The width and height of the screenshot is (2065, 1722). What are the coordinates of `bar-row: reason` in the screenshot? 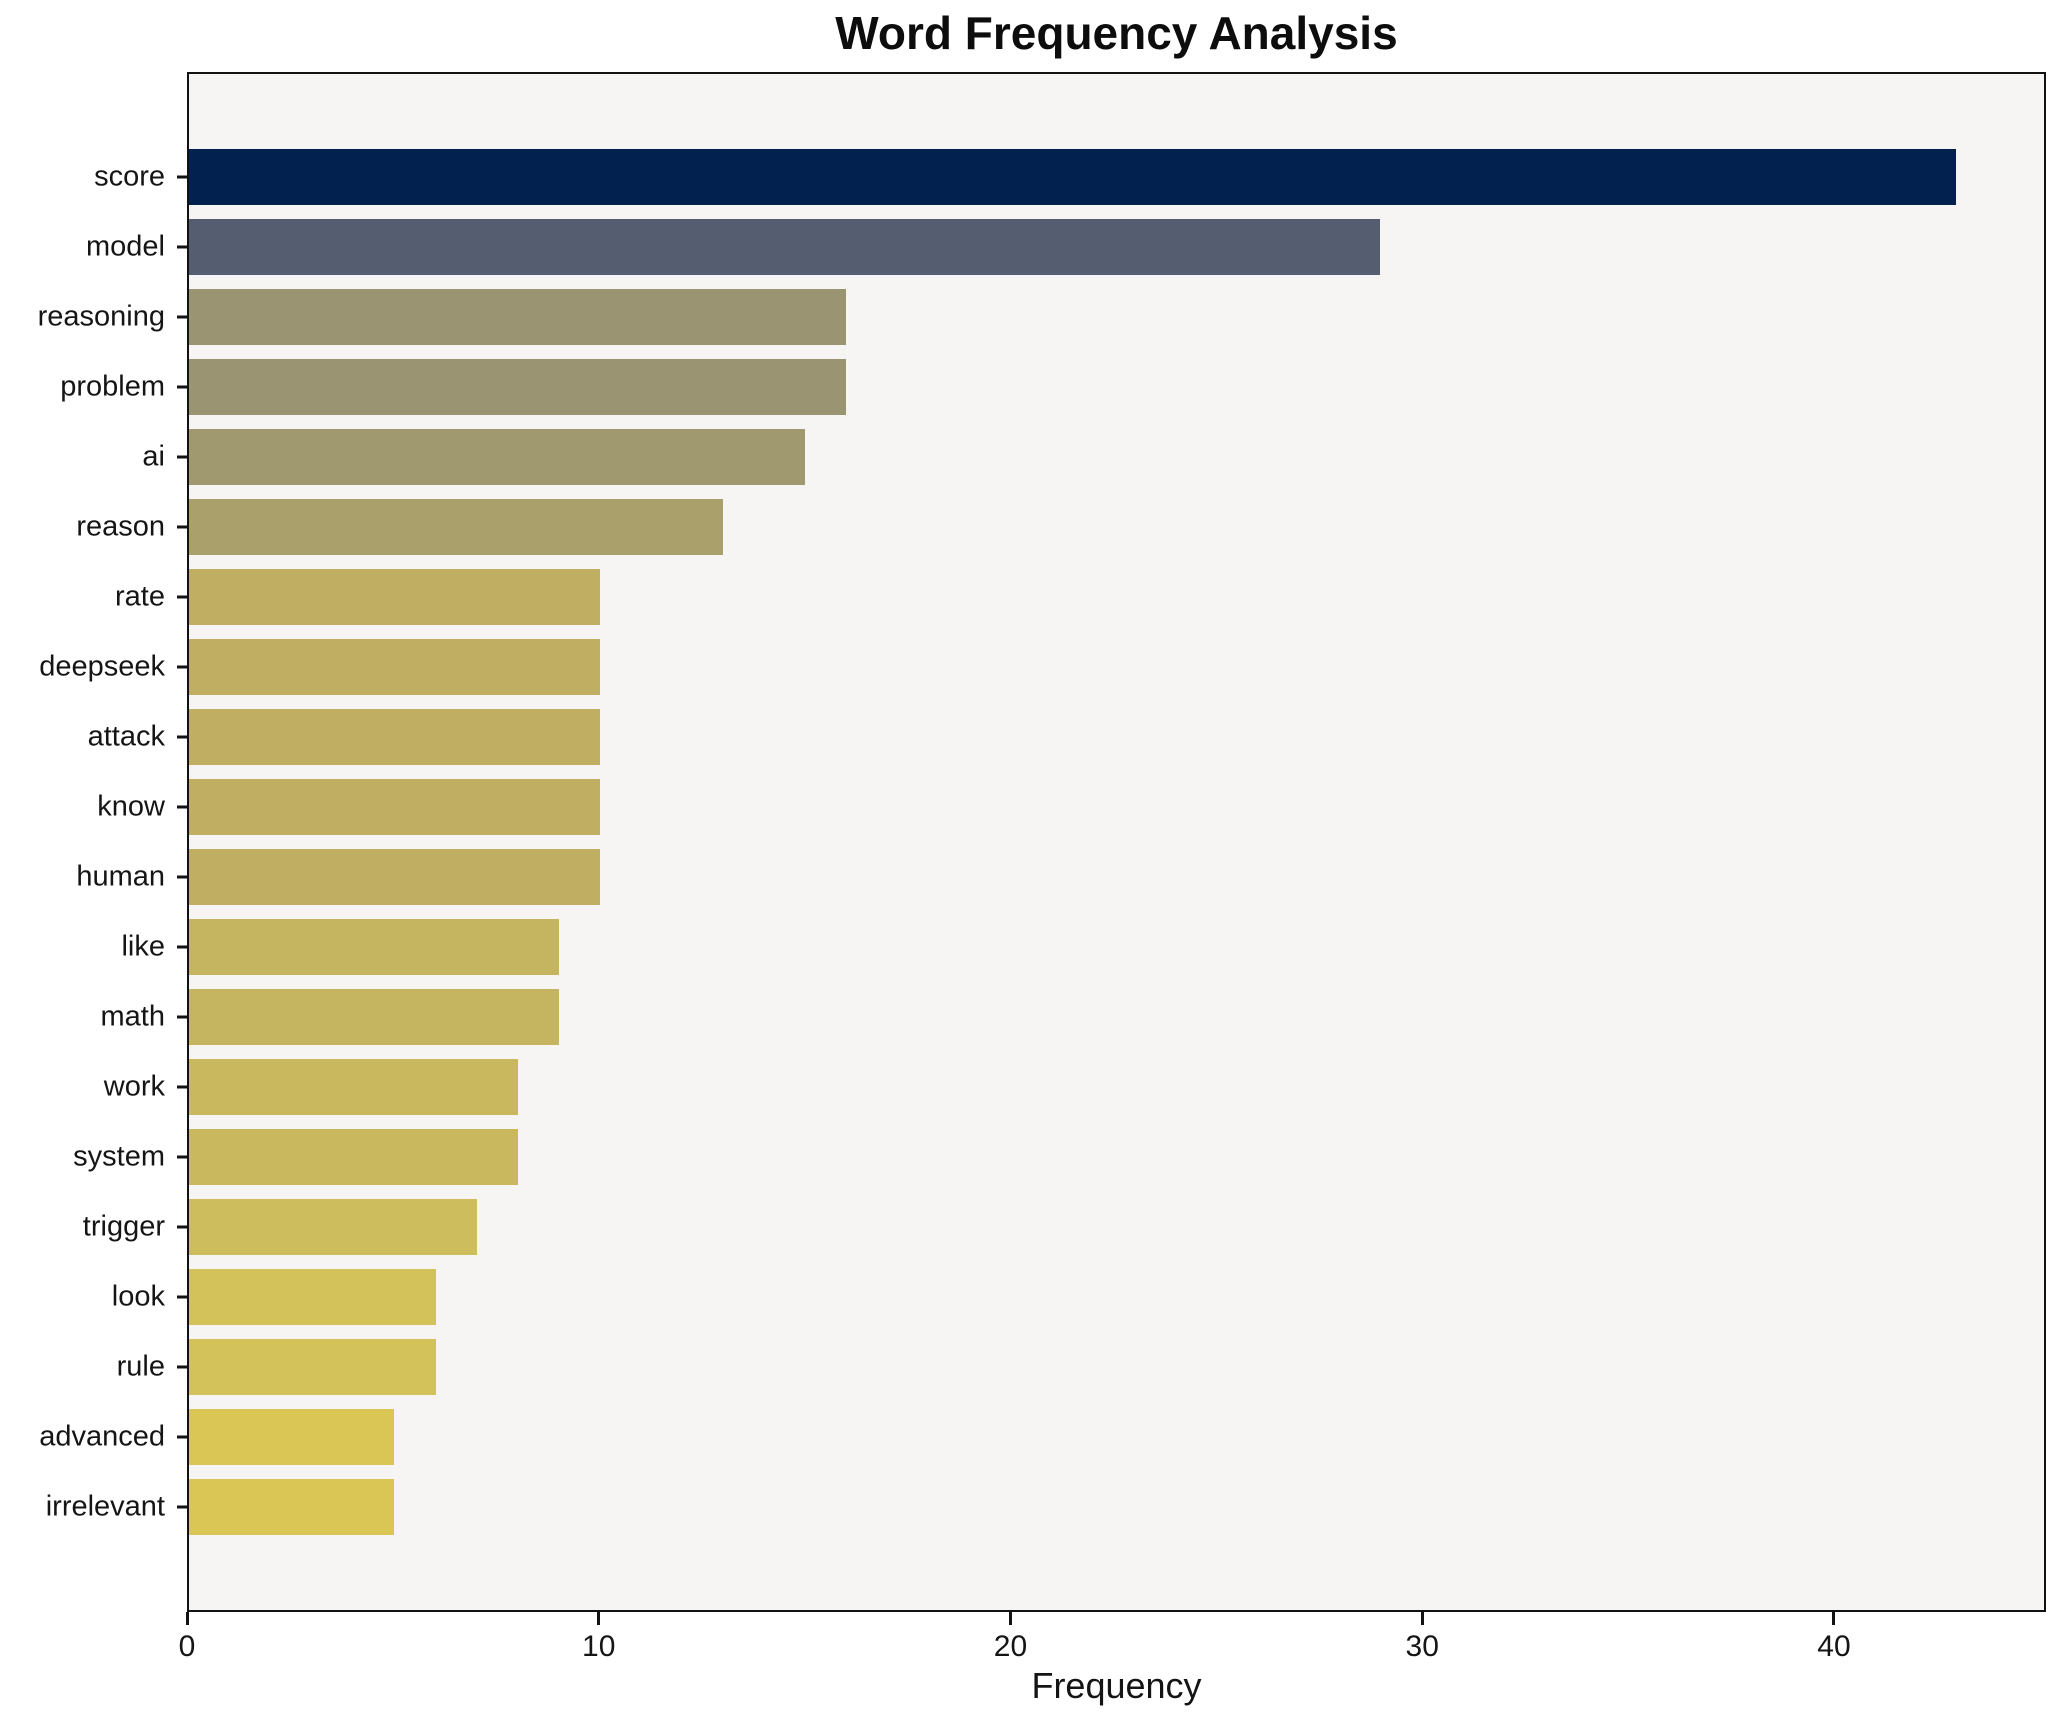 It's located at (1060, 527).